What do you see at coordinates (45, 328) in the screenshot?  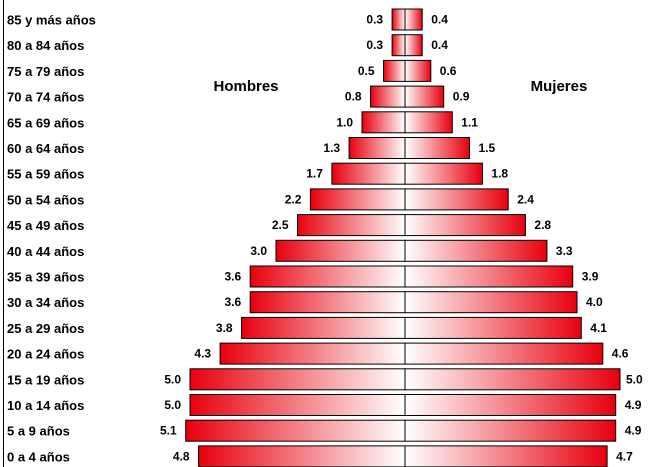 I see `age-label-25-a-29-anos: 25 a 29 años` at bounding box center [45, 328].